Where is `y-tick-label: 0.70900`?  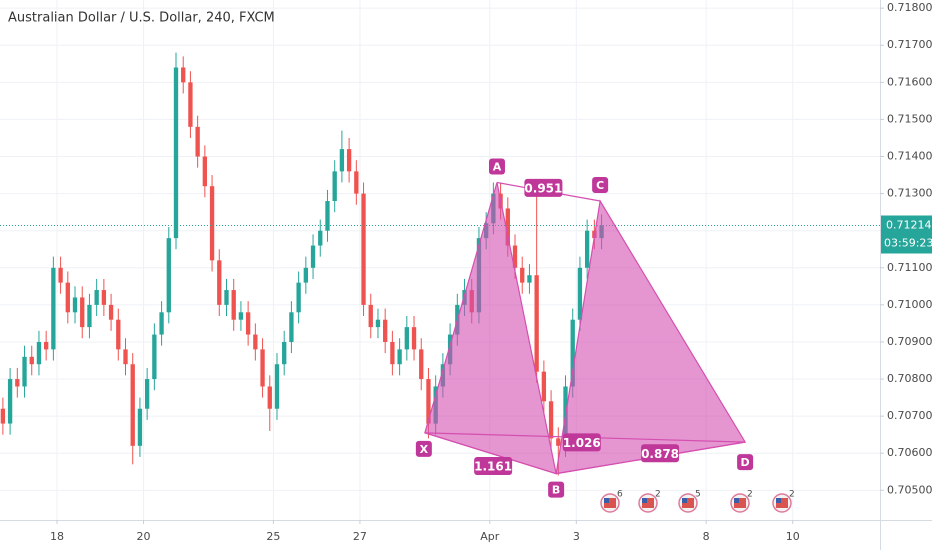 y-tick-label: 0.70900 is located at coordinates (909, 341).